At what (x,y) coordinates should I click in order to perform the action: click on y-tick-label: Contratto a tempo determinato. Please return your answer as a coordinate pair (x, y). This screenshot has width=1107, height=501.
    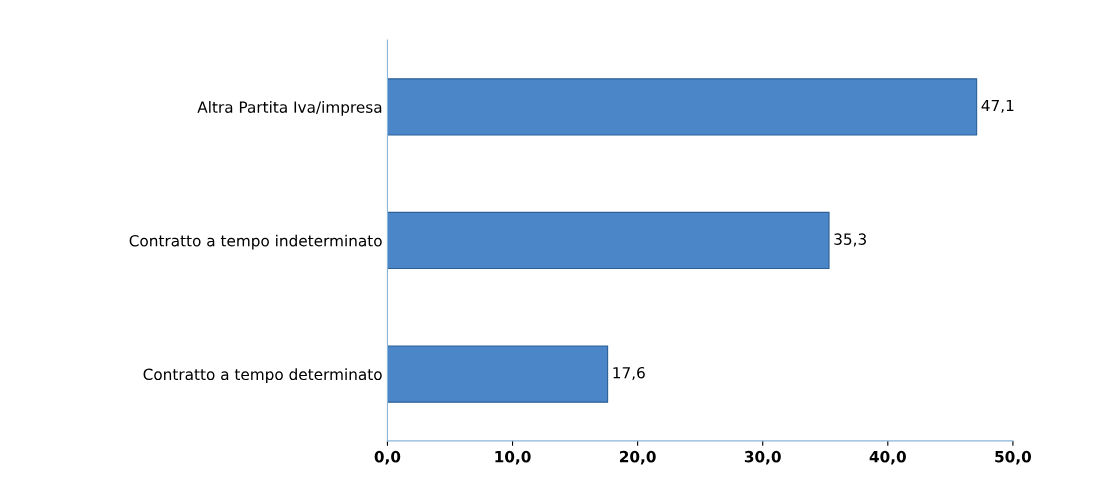
    Looking at the image, I should click on (262, 376).